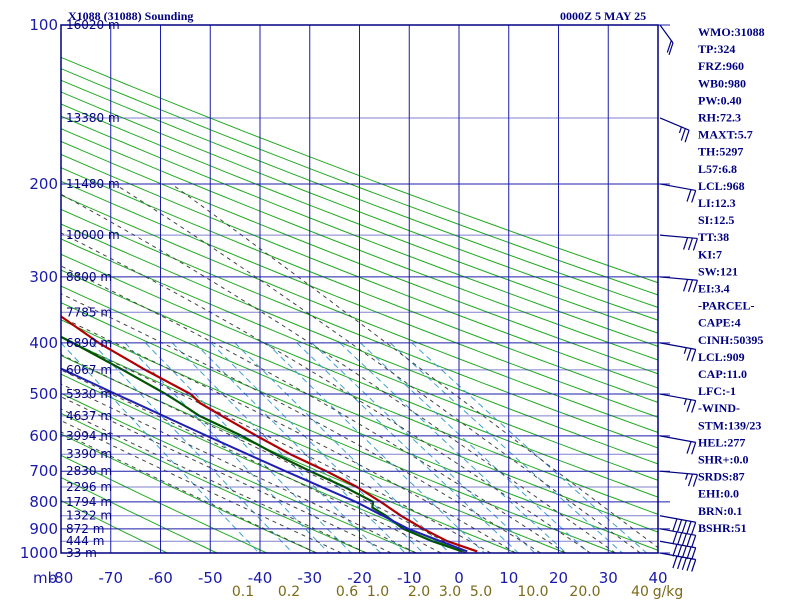 The width and height of the screenshot is (800, 600). I want to click on index-entry: TT:38, so click(713, 237).